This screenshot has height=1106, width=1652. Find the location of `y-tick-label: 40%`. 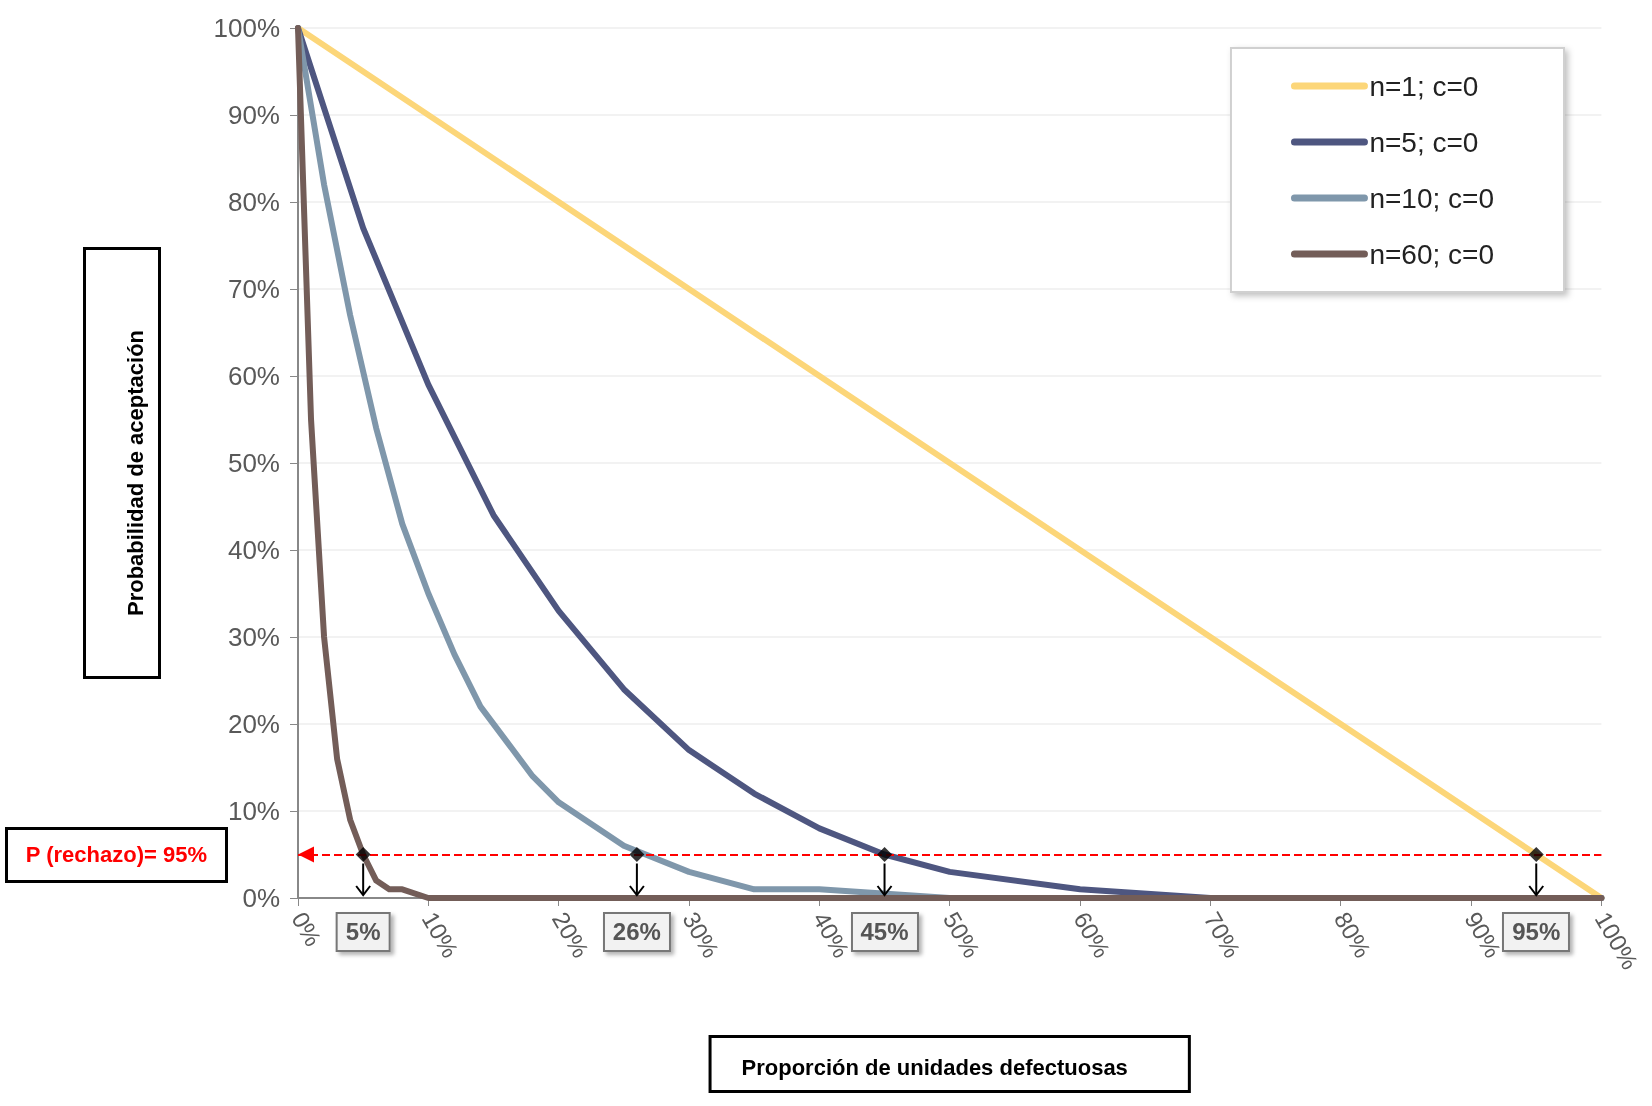

y-tick-label: 40% is located at coordinates (253, 550).